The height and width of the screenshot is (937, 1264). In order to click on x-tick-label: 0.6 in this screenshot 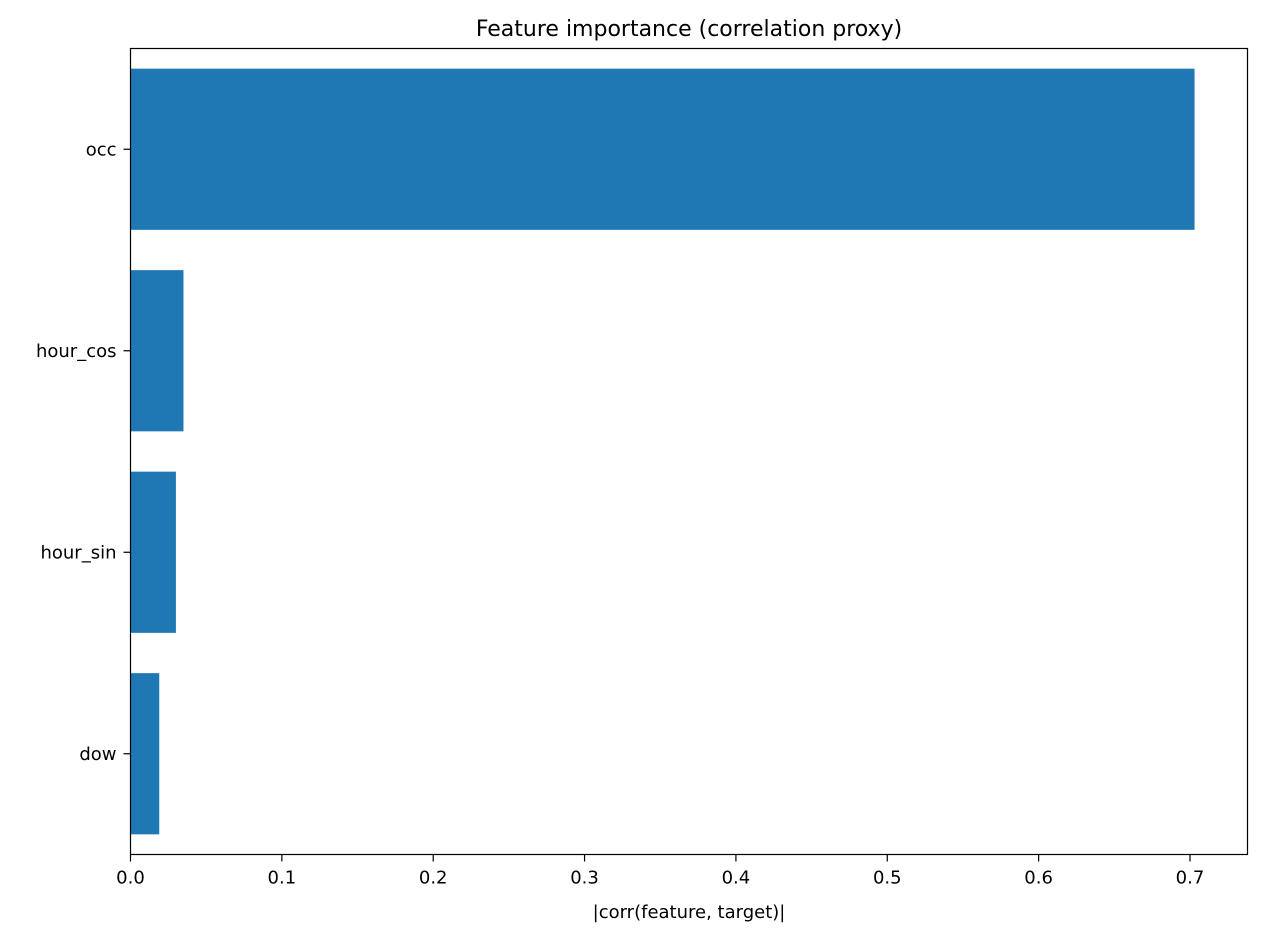, I will do `click(1038, 878)`.